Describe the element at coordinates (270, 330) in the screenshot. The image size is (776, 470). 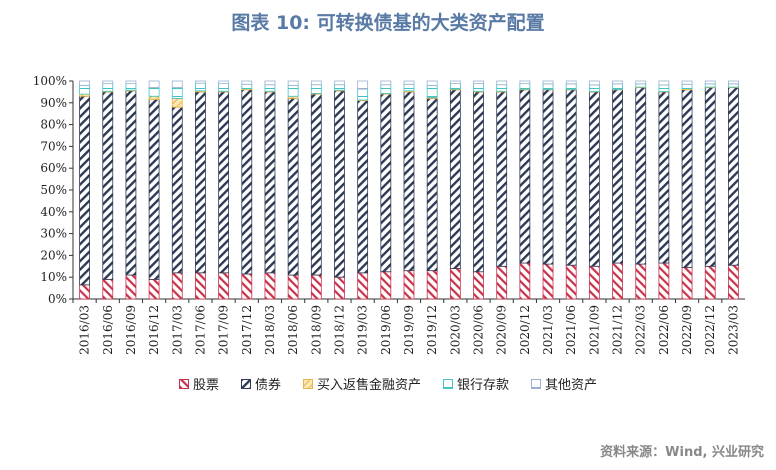
I see `x-tick-label: 2018/03` at that location.